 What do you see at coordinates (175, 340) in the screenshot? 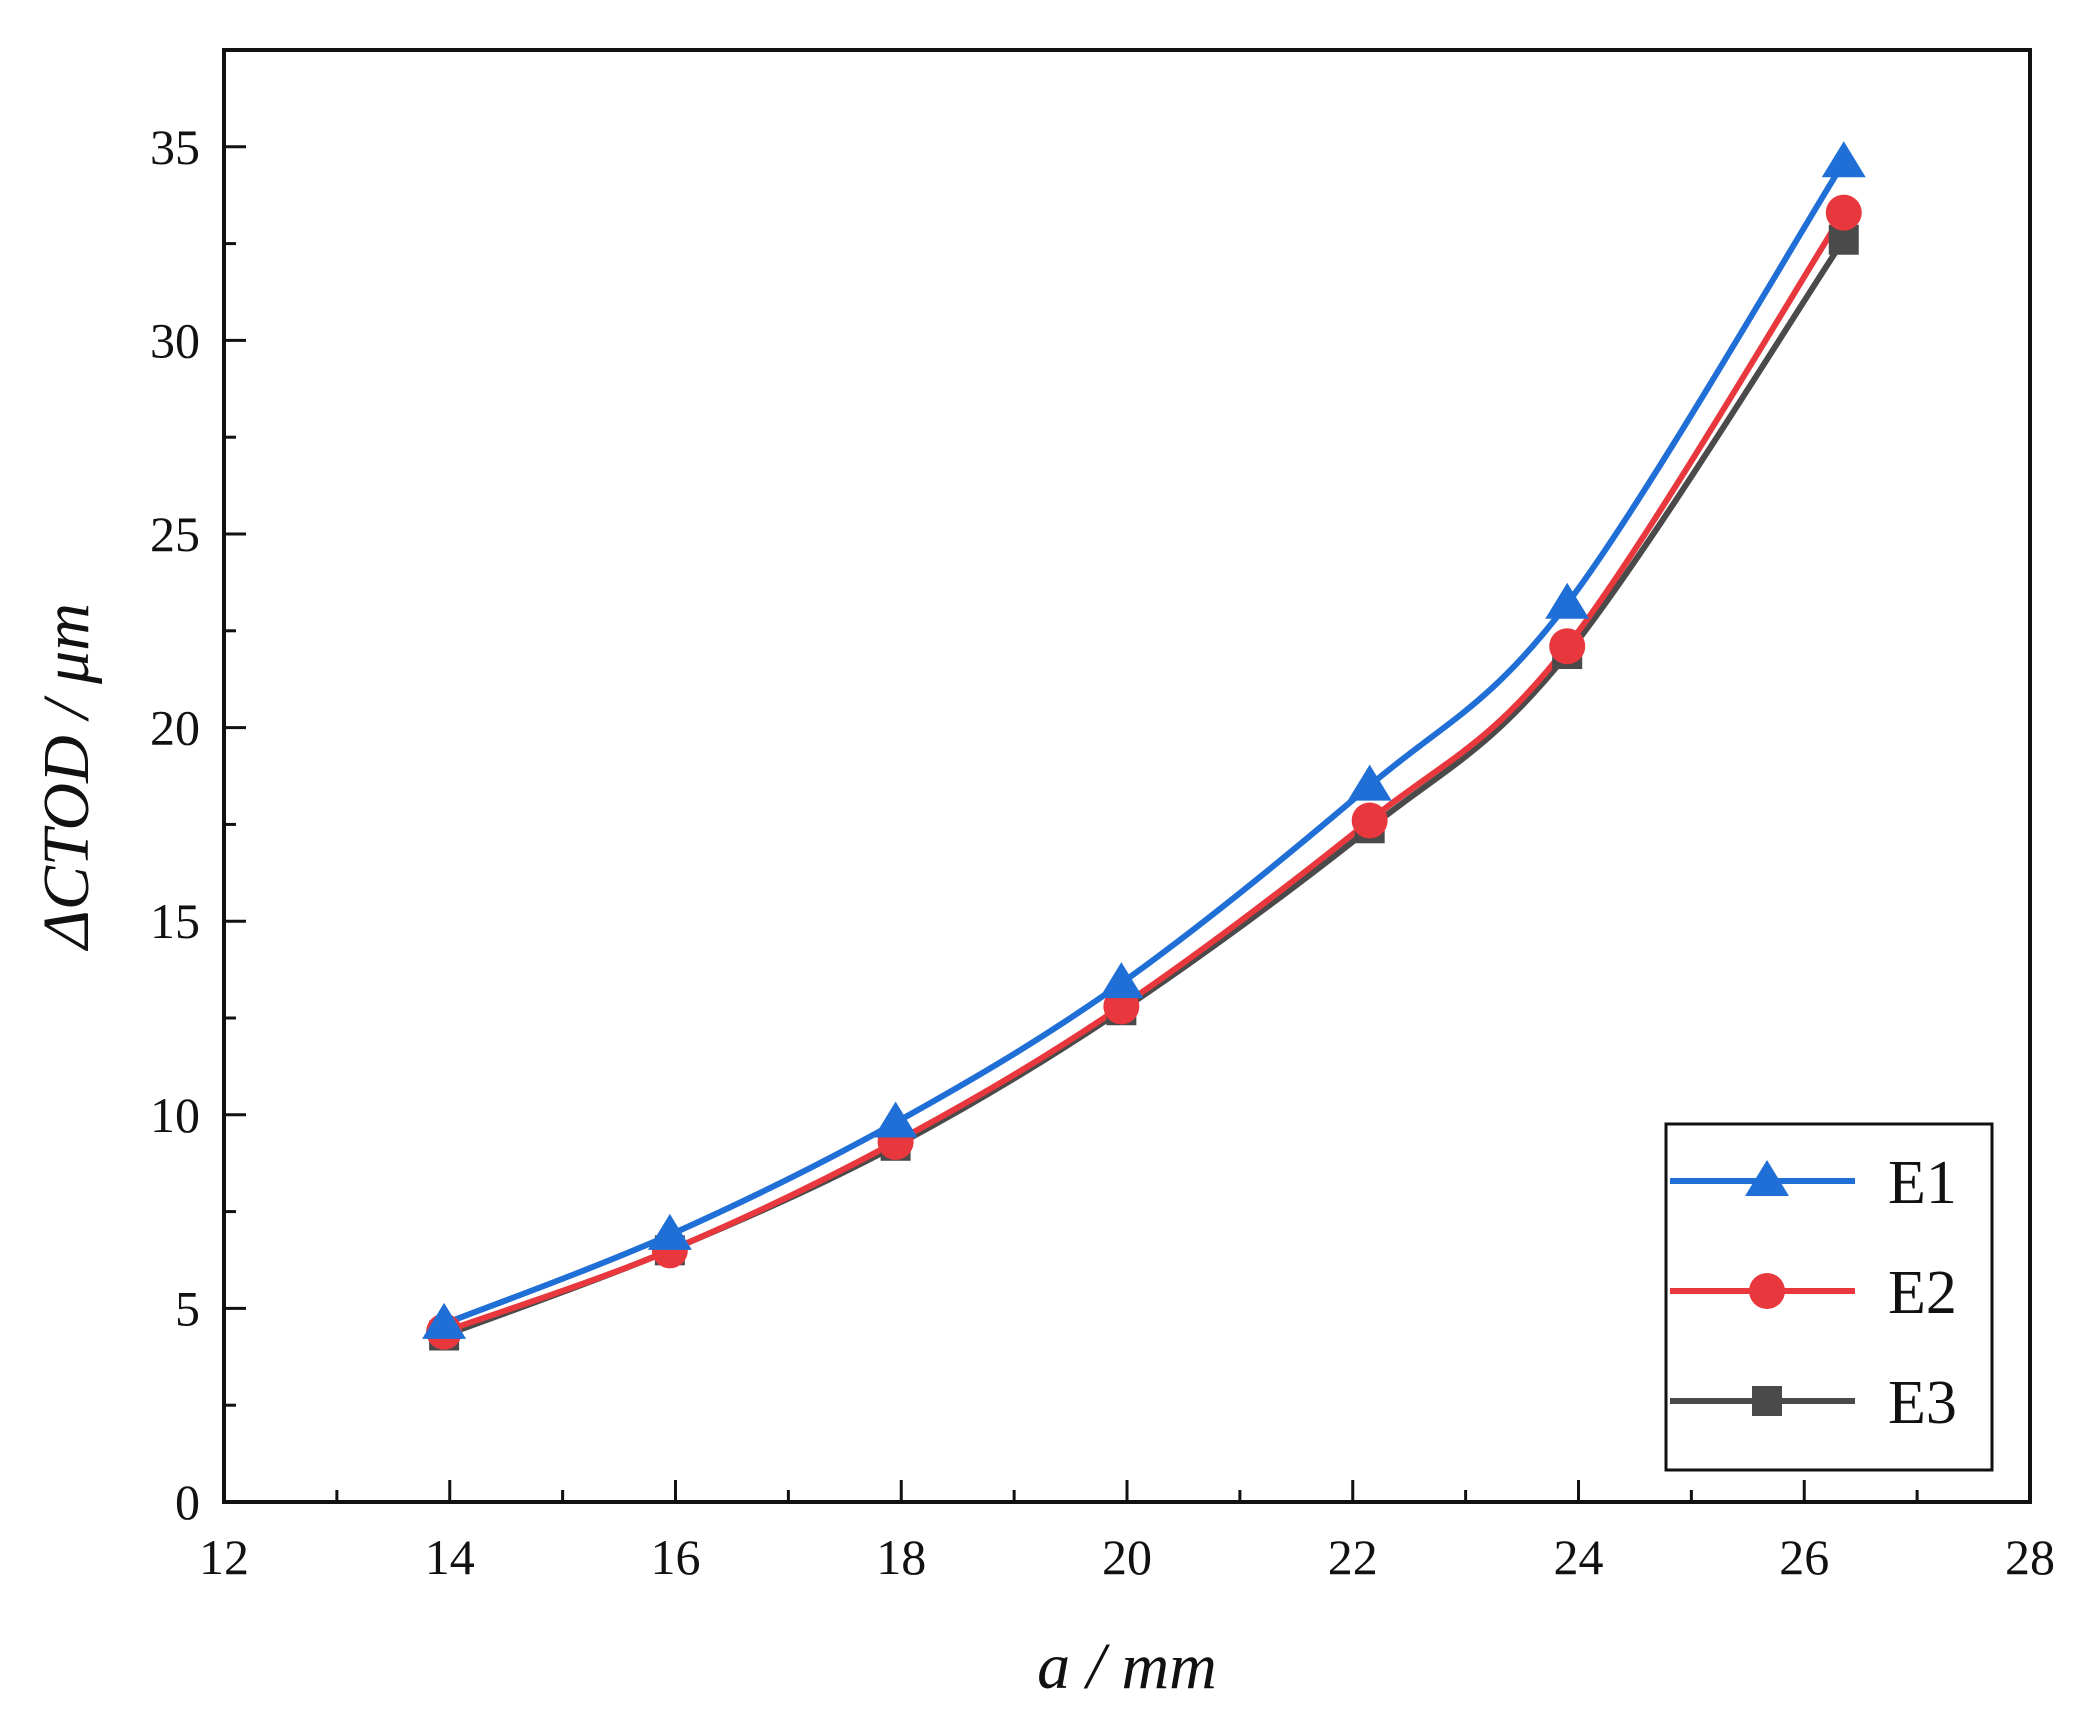
I see `y-tick-label: 30` at bounding box center [175, 340].